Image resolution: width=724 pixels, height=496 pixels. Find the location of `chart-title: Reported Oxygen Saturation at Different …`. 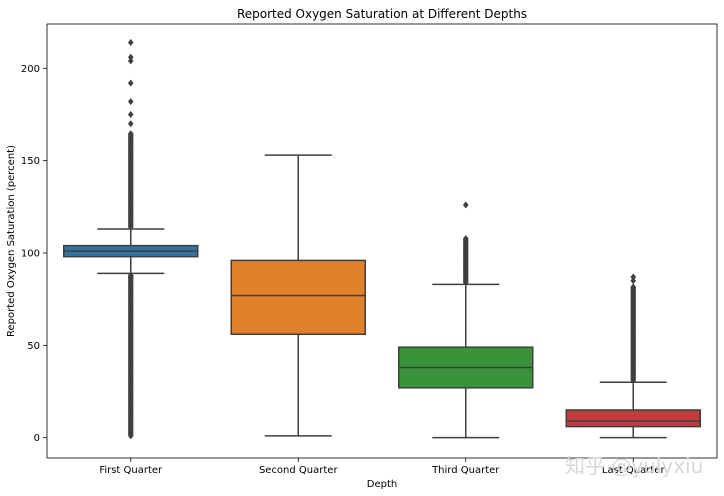

chart-title: Reported Oxygen Saturation at Different … is located at coordinates (382, 14).